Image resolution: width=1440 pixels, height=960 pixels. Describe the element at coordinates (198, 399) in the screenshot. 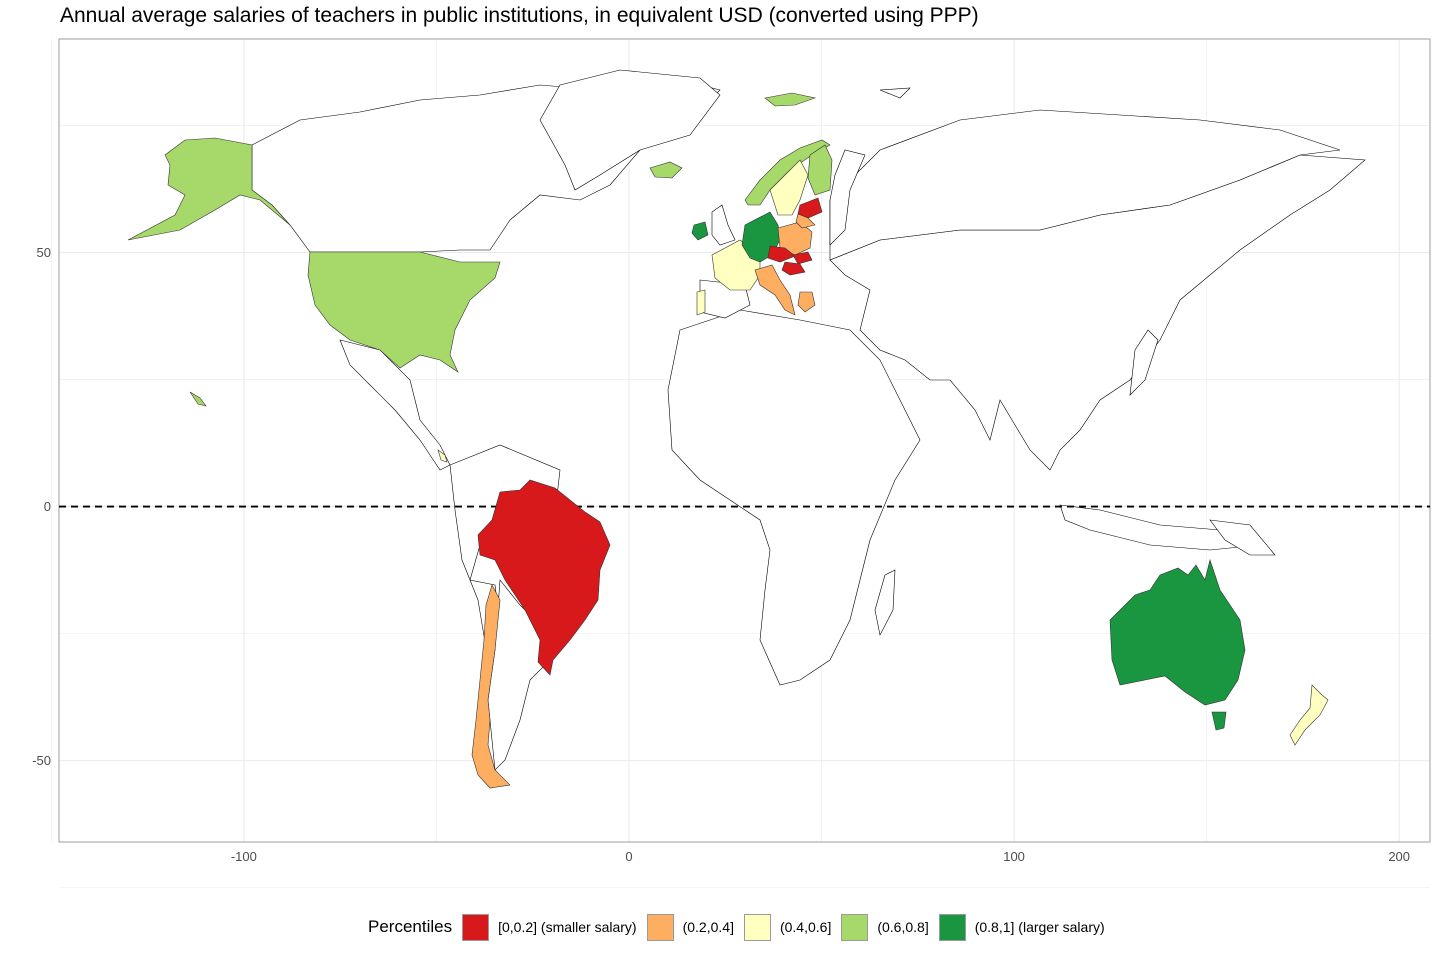

I see `country-hawaii` at that location.